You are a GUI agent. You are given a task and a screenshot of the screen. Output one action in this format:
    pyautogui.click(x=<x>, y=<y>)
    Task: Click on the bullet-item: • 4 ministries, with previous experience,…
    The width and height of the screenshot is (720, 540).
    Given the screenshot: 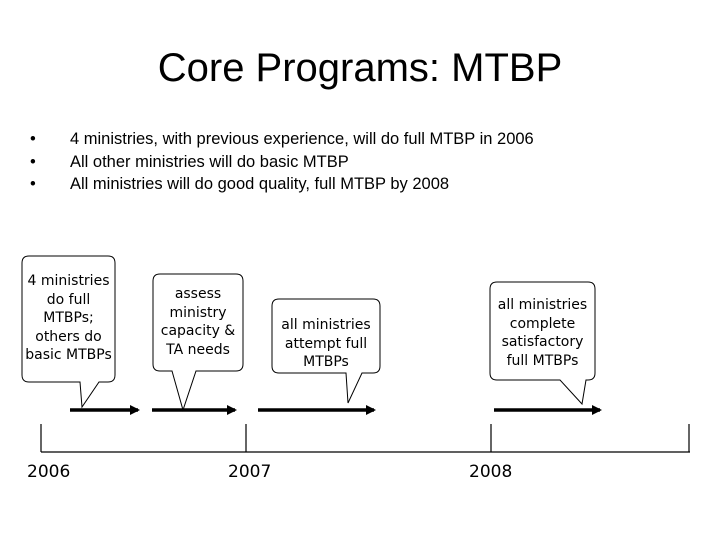 What is the action you would take?
    pyautogui.click(x=282, y=139)
    